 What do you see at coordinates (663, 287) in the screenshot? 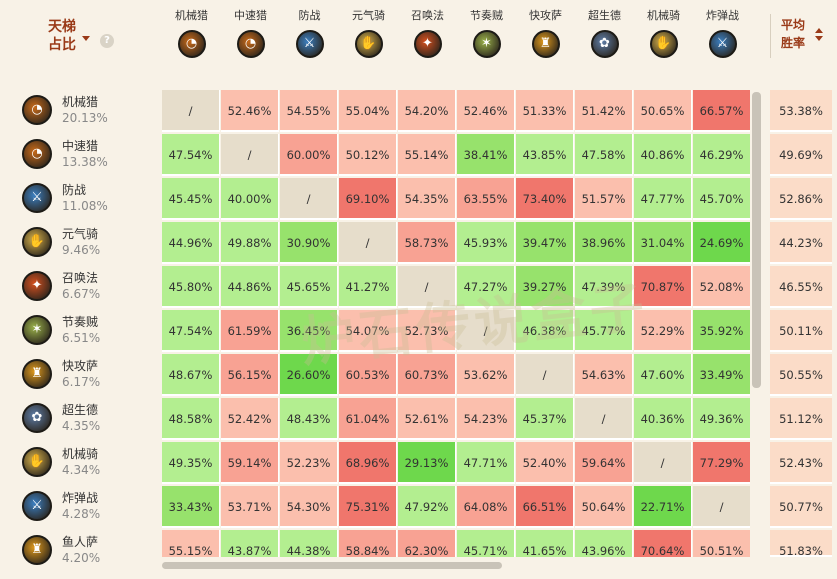
I see `matchup-cell: 70.87%` at bounding box center [663, 287].